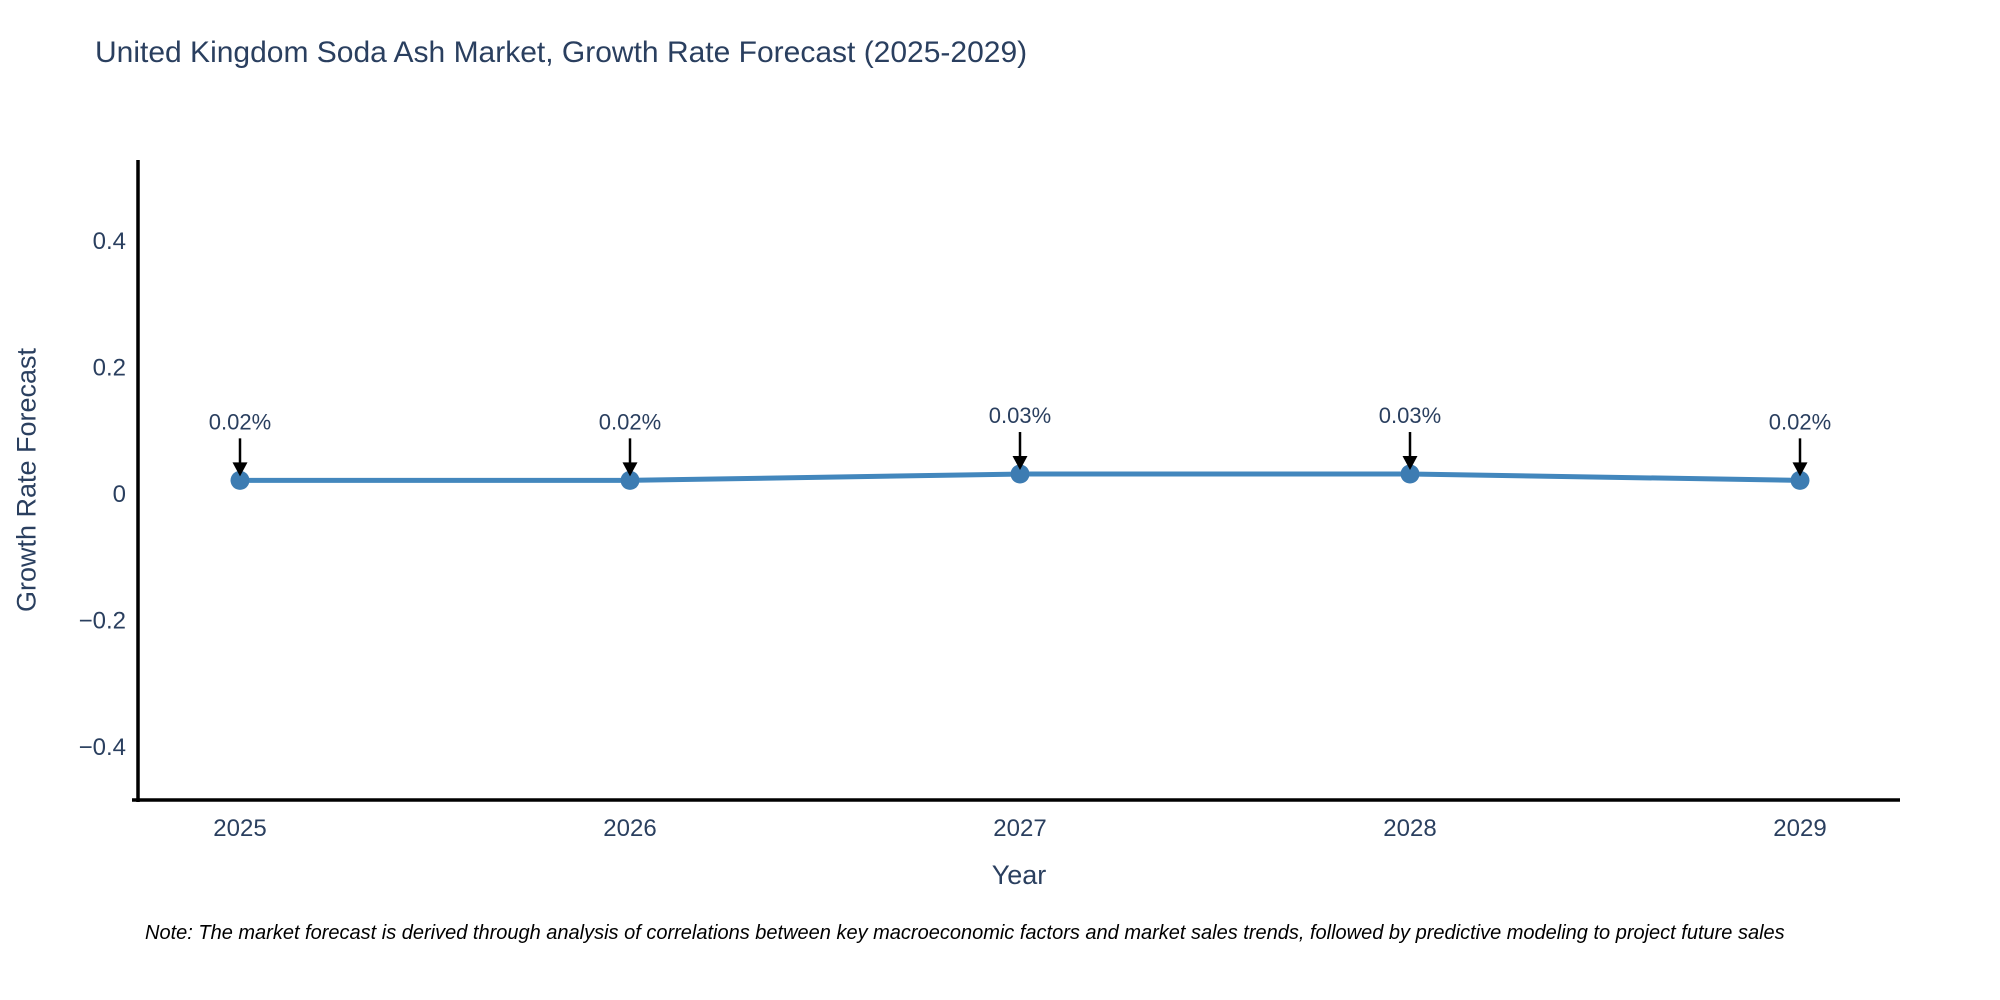  I want to click on x-tick-label: 2029, so click(1799, 828).